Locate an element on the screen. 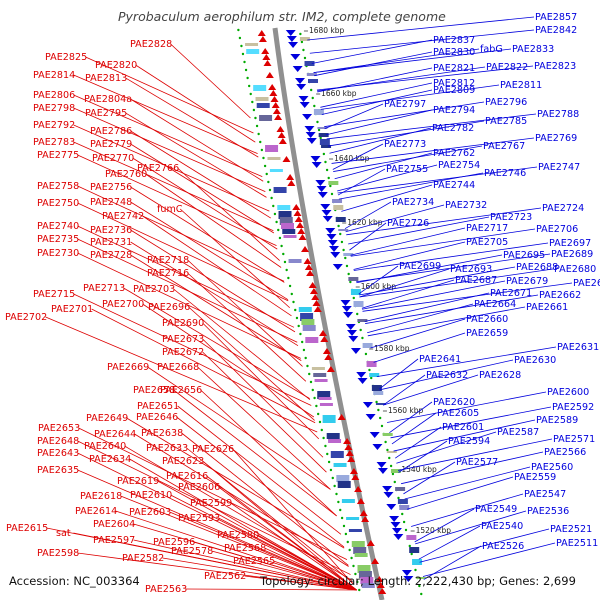 This screenshot has width=600, height=600. gene-label-forward: PAE2718 is located at coordinates (168, 260).